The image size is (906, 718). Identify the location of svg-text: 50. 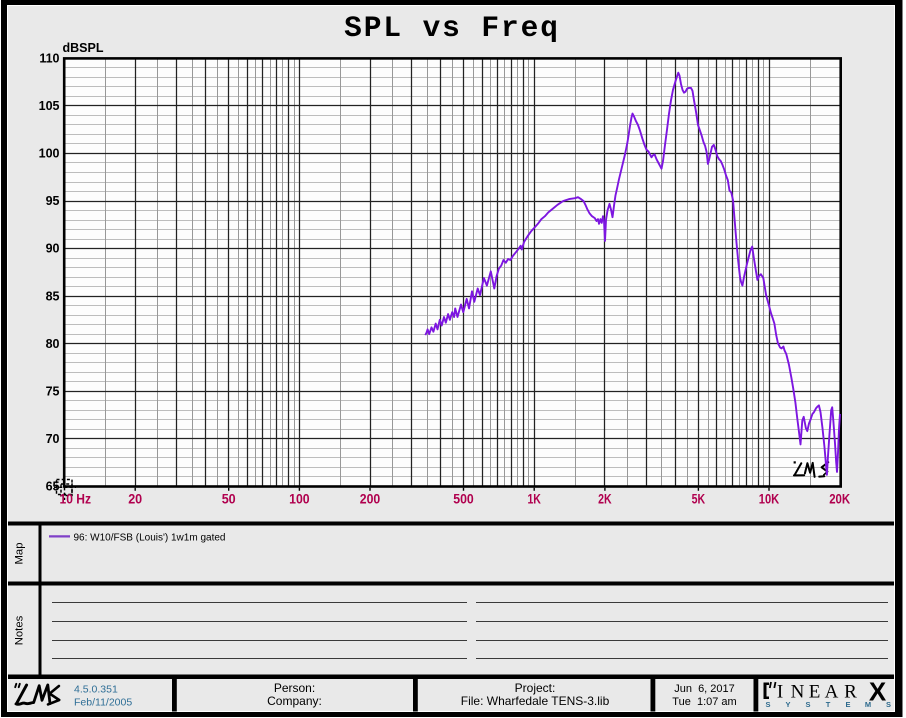
(229, 499).